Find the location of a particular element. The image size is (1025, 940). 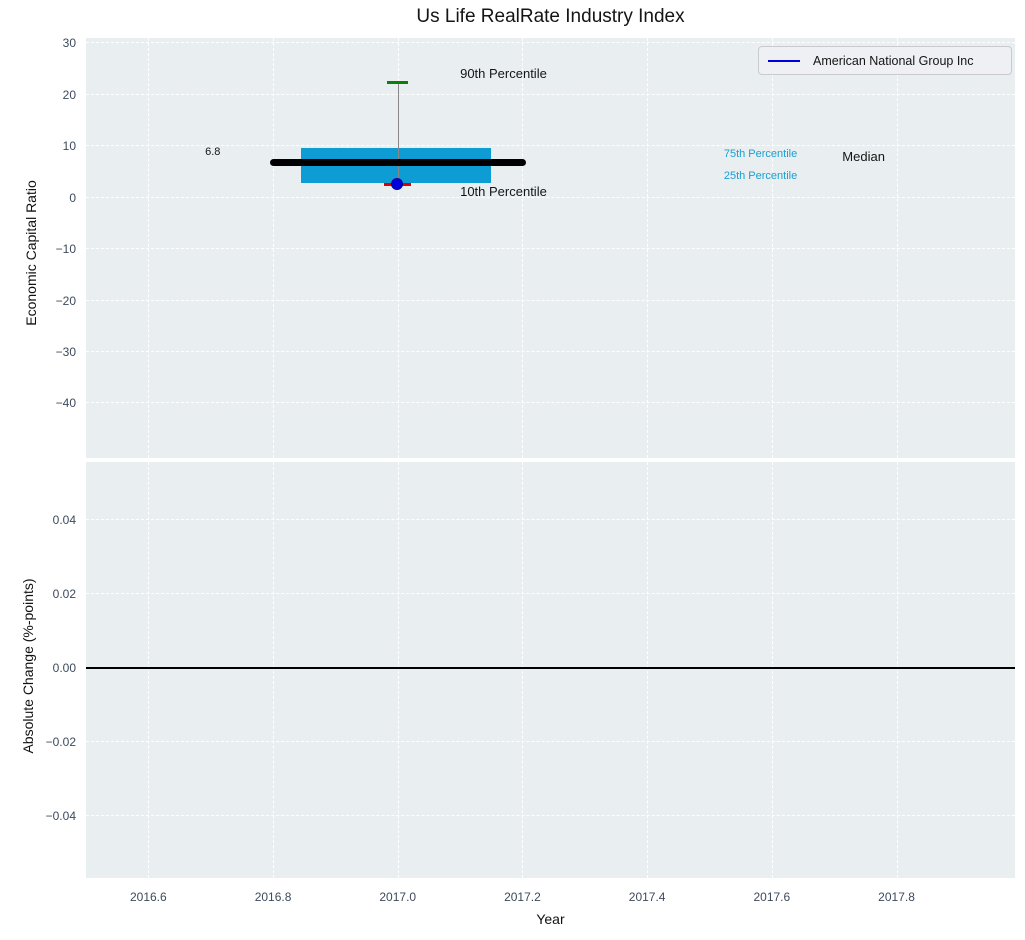

median-line is located at coordinates (397, 163).